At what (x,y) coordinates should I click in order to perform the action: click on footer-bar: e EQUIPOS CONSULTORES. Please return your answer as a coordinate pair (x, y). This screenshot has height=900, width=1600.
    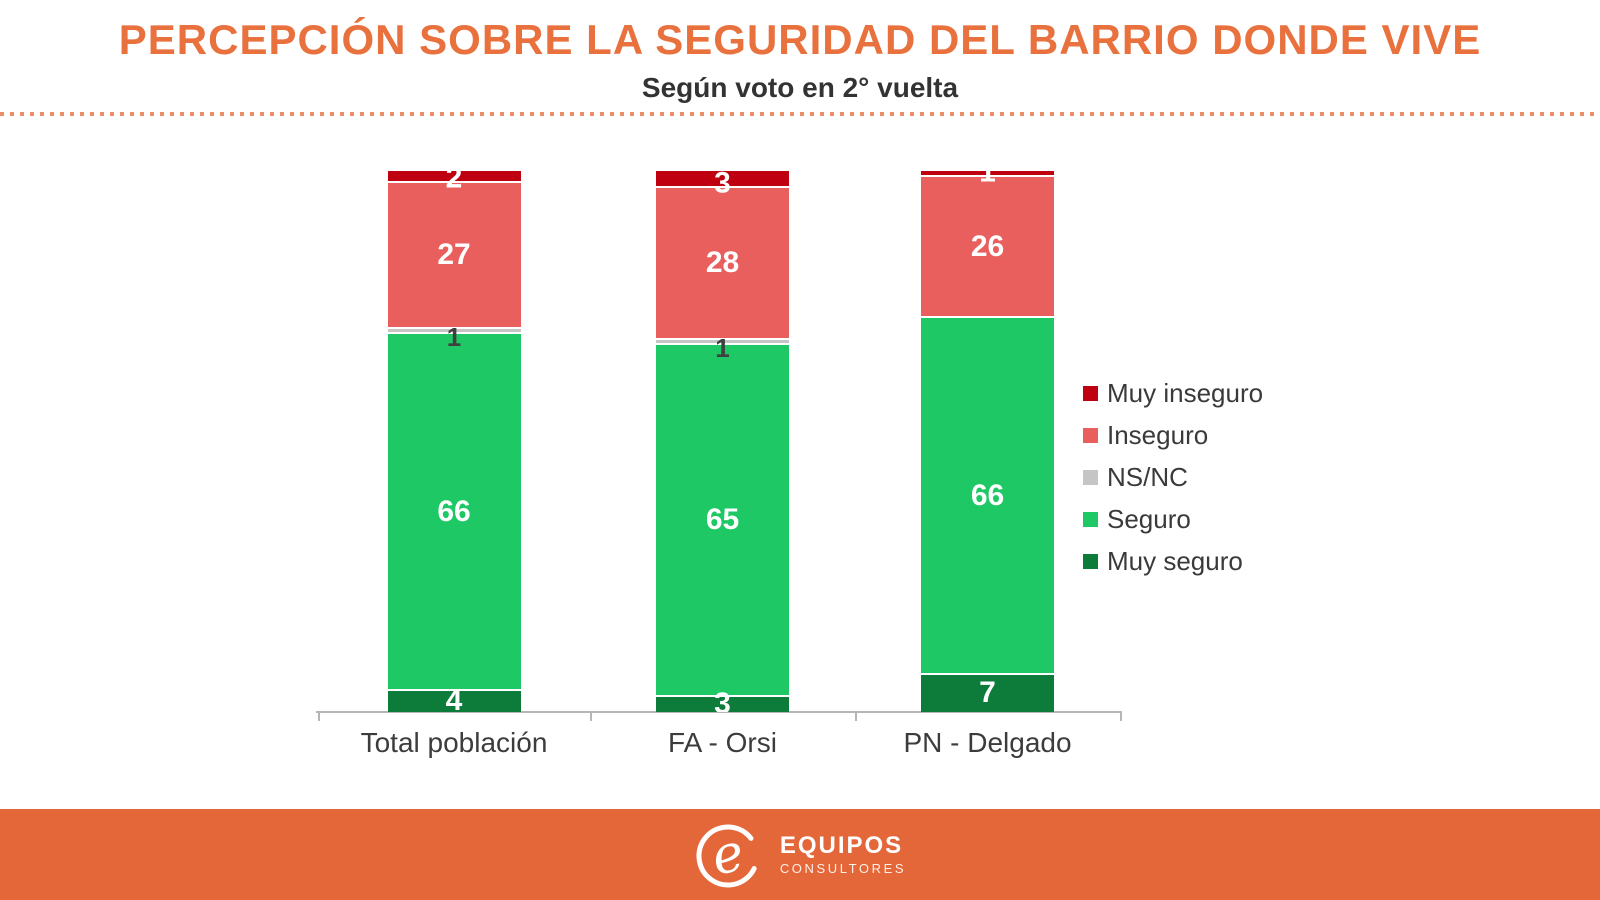
    Looking at the image, I should click on (800, 854).